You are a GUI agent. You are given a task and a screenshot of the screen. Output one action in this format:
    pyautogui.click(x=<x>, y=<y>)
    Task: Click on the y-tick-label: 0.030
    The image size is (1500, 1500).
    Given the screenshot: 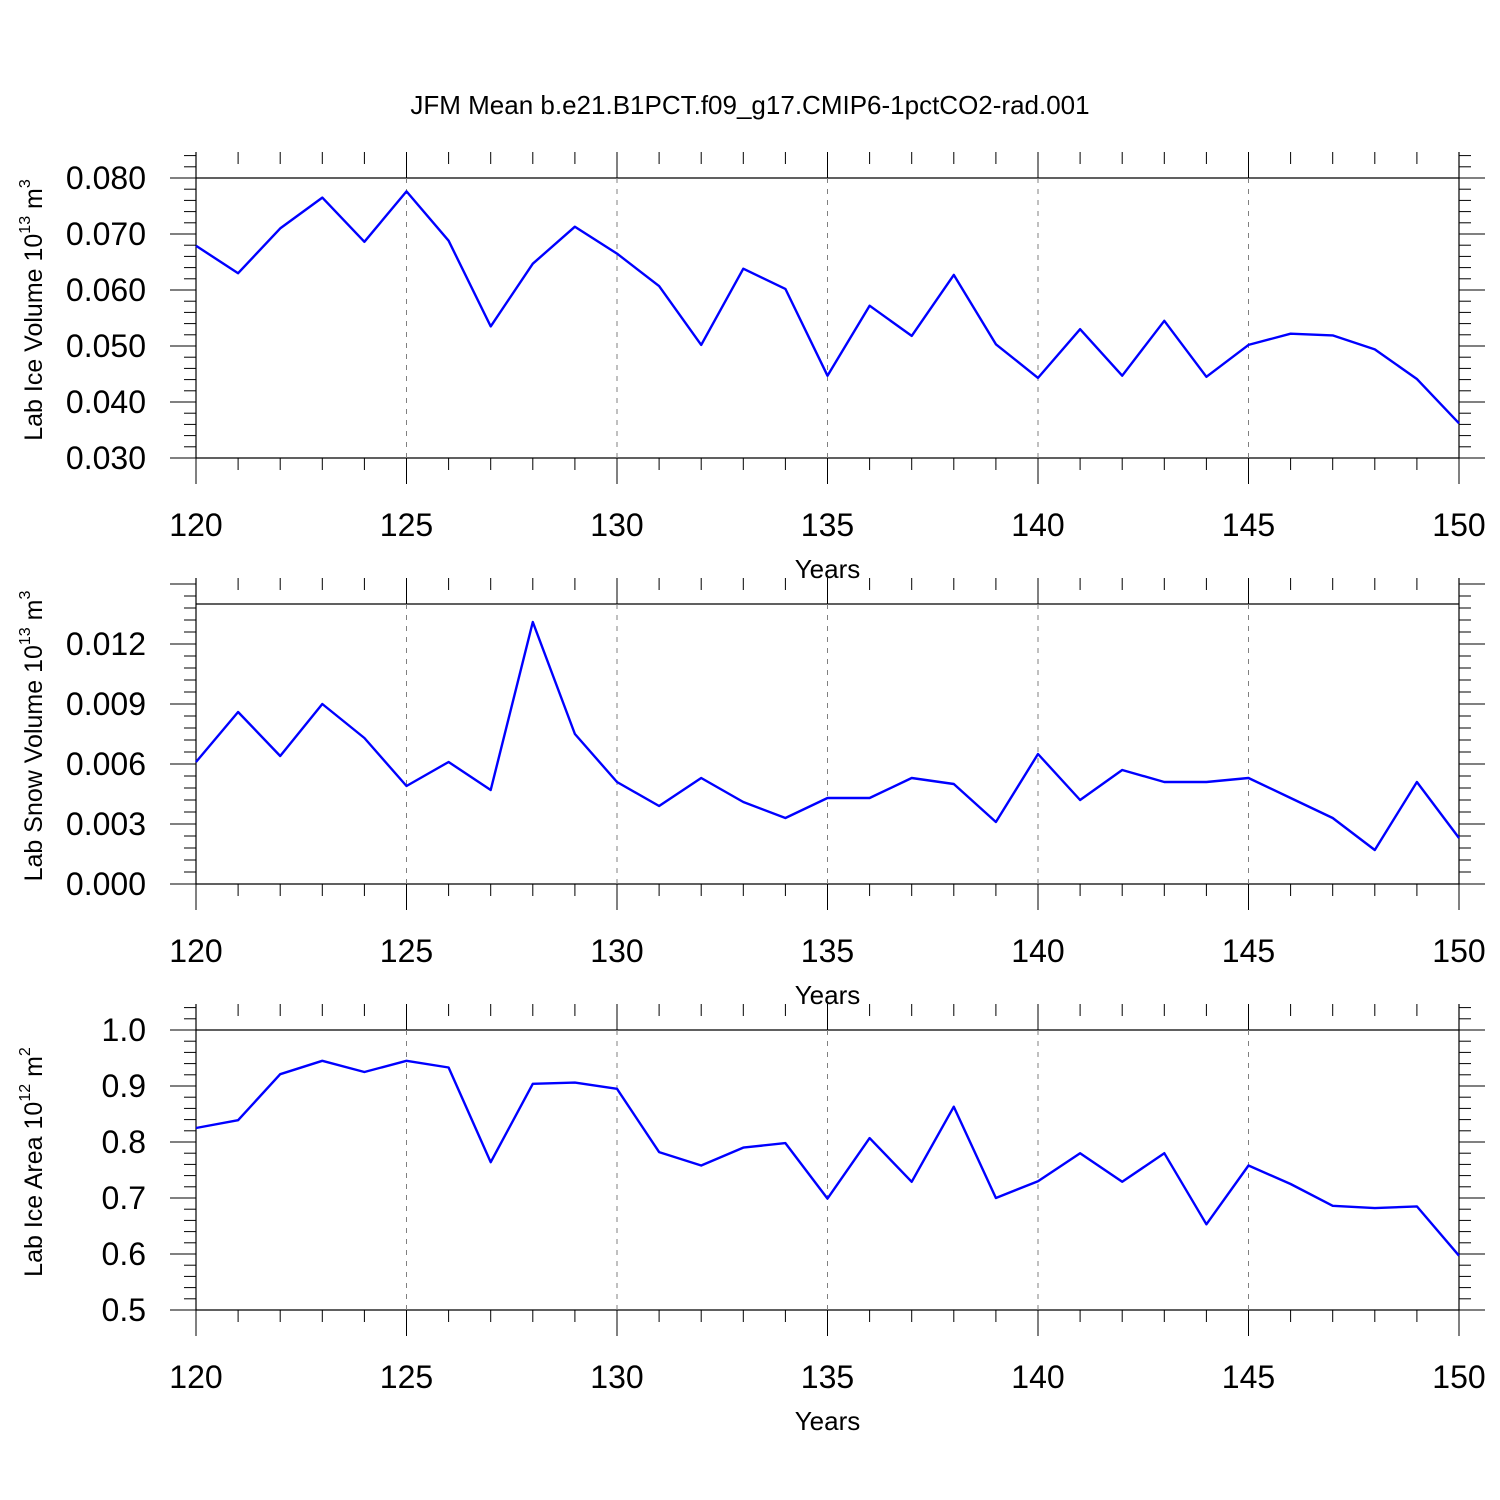 What is the action you would take?
    pyautogui.click(x=106, y=458)
    